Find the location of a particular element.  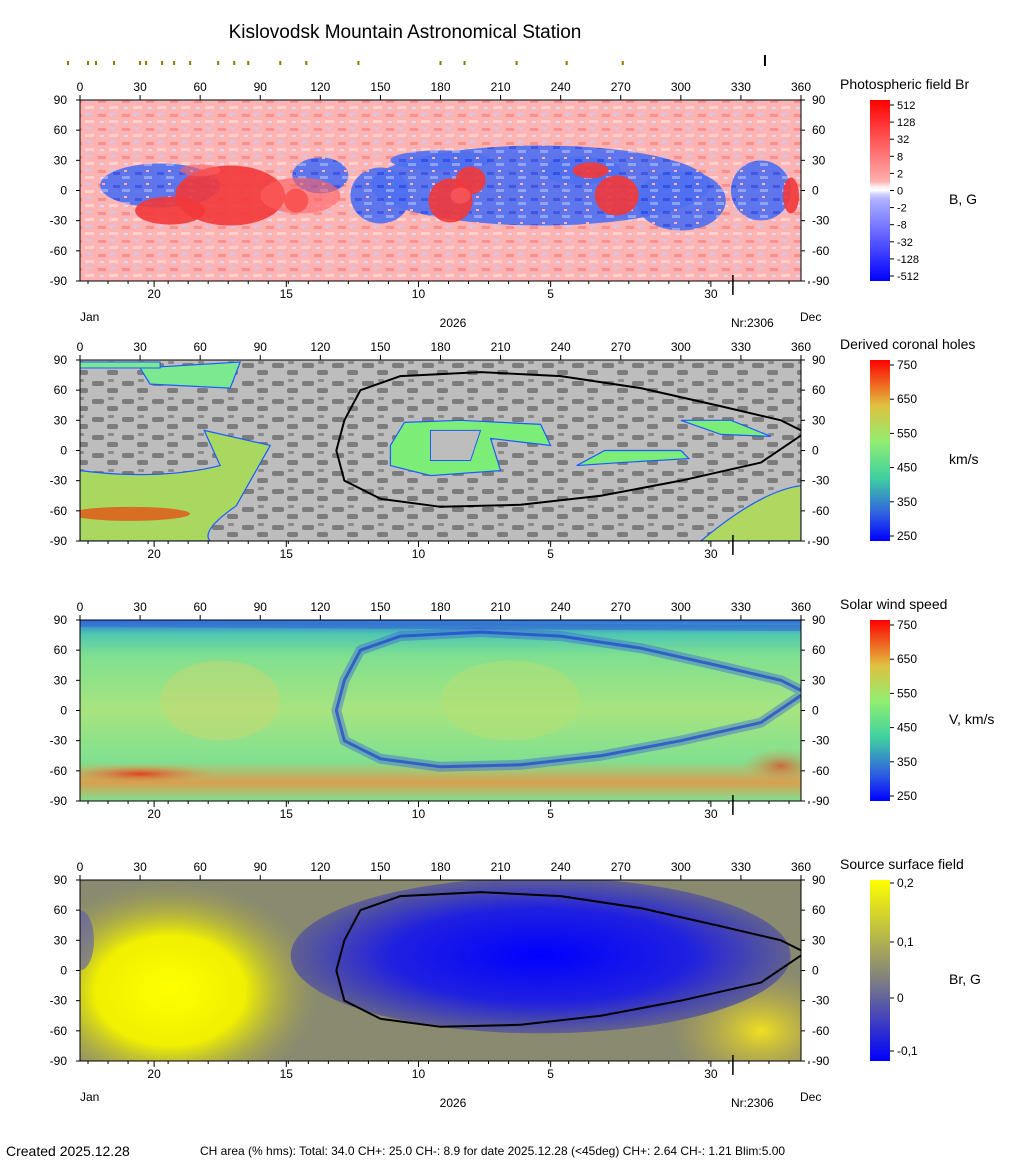

lat-tick-label-right: 0 is located at coordinates (815, 191).